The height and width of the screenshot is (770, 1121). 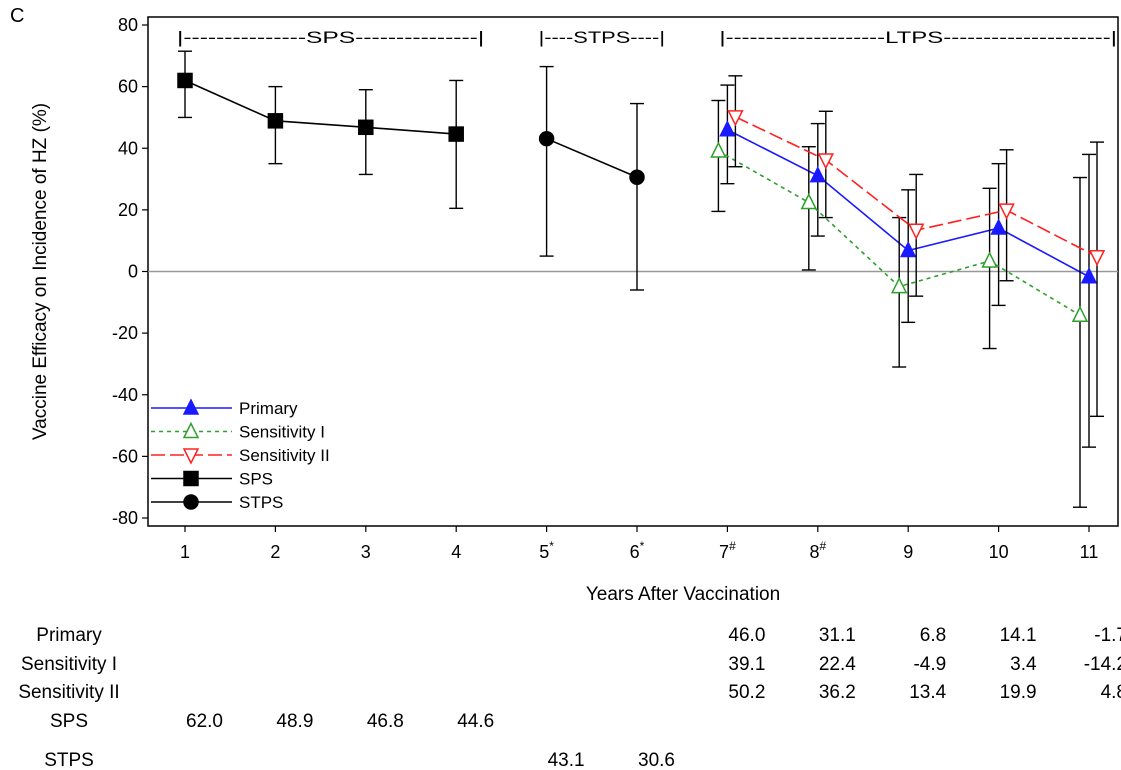 I want to click on legend-label: STPS, so click(x=261, y=502).